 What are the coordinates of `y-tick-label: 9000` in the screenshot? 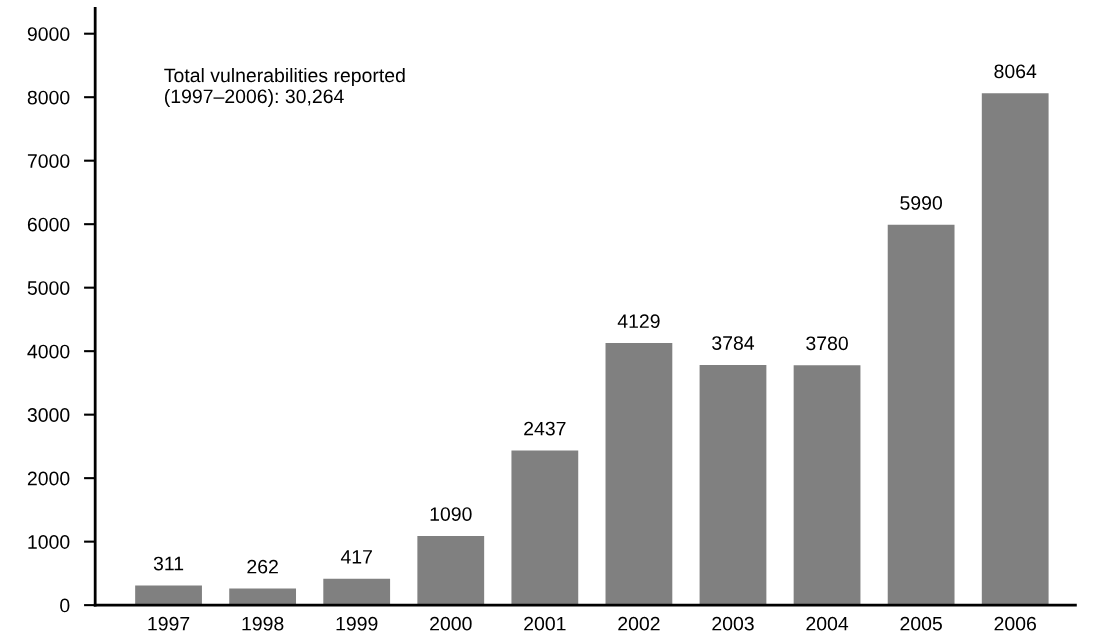 It's located at (48, 34).